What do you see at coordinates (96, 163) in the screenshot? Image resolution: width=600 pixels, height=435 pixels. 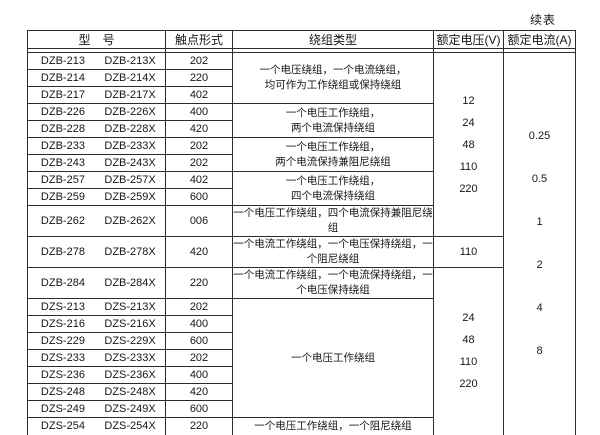 I see `model-cell: DZB-243 DZB-243X` at bounding box center [96, 163].